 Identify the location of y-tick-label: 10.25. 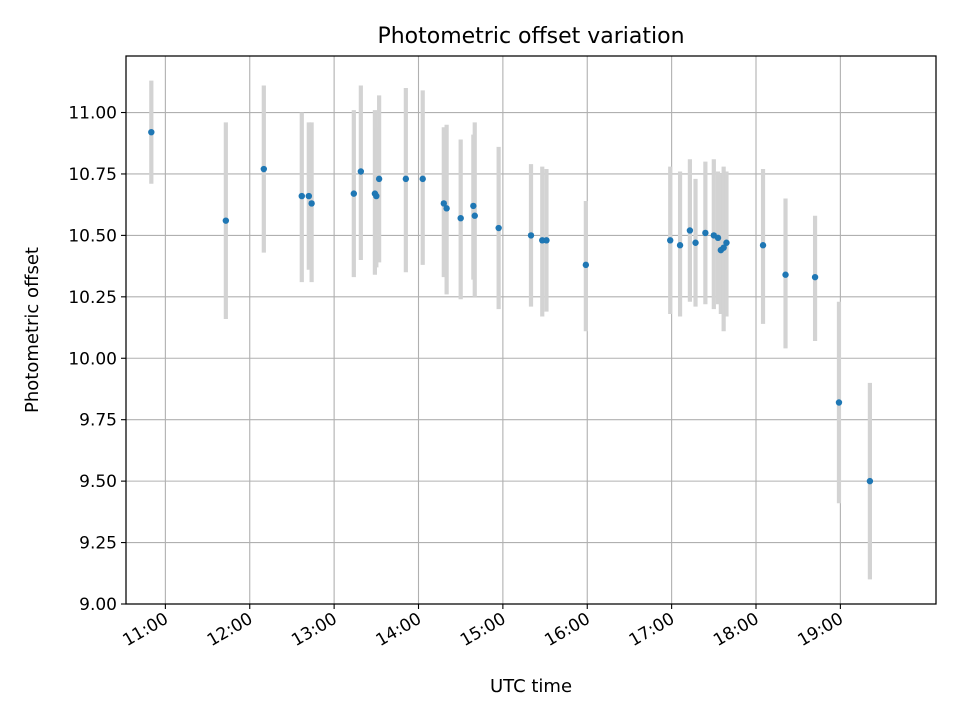
(92, 298).